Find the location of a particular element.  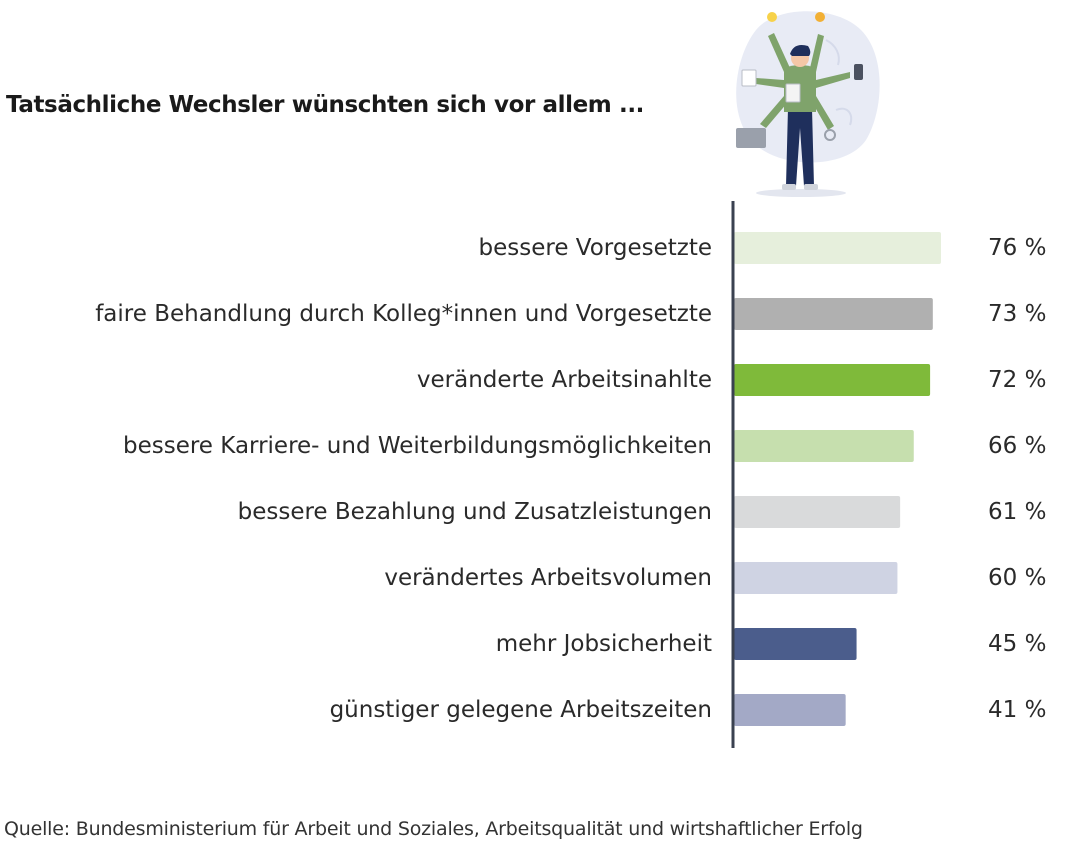

value-label: 45 % is located at coordinates (1017, 644).